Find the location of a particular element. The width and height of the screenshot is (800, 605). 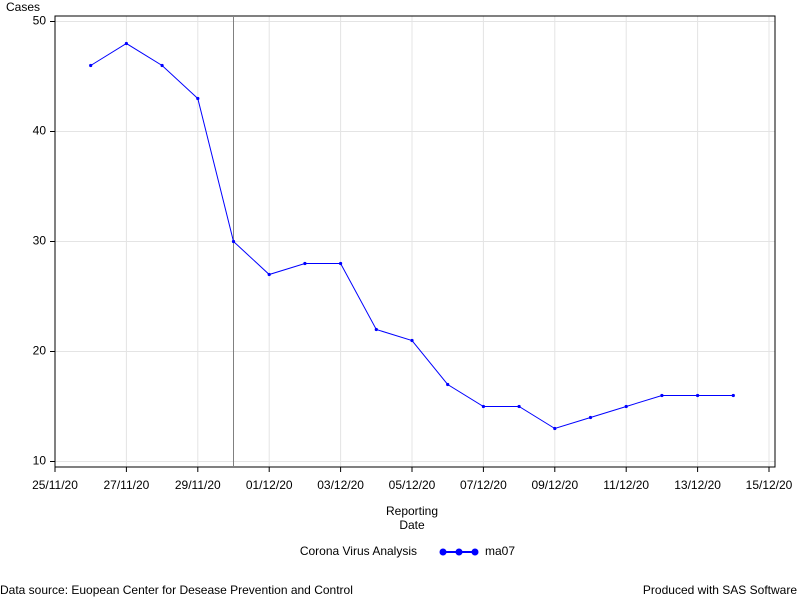

y-tick-label: 50 is located at coordinates (40, 21).